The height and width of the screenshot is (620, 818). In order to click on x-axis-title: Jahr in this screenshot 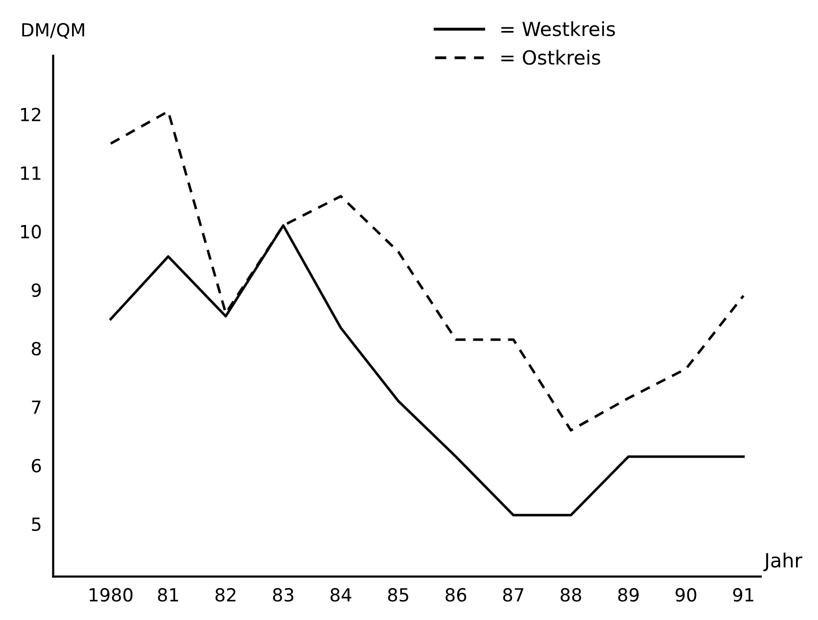, I will do `click(782, 562)`.